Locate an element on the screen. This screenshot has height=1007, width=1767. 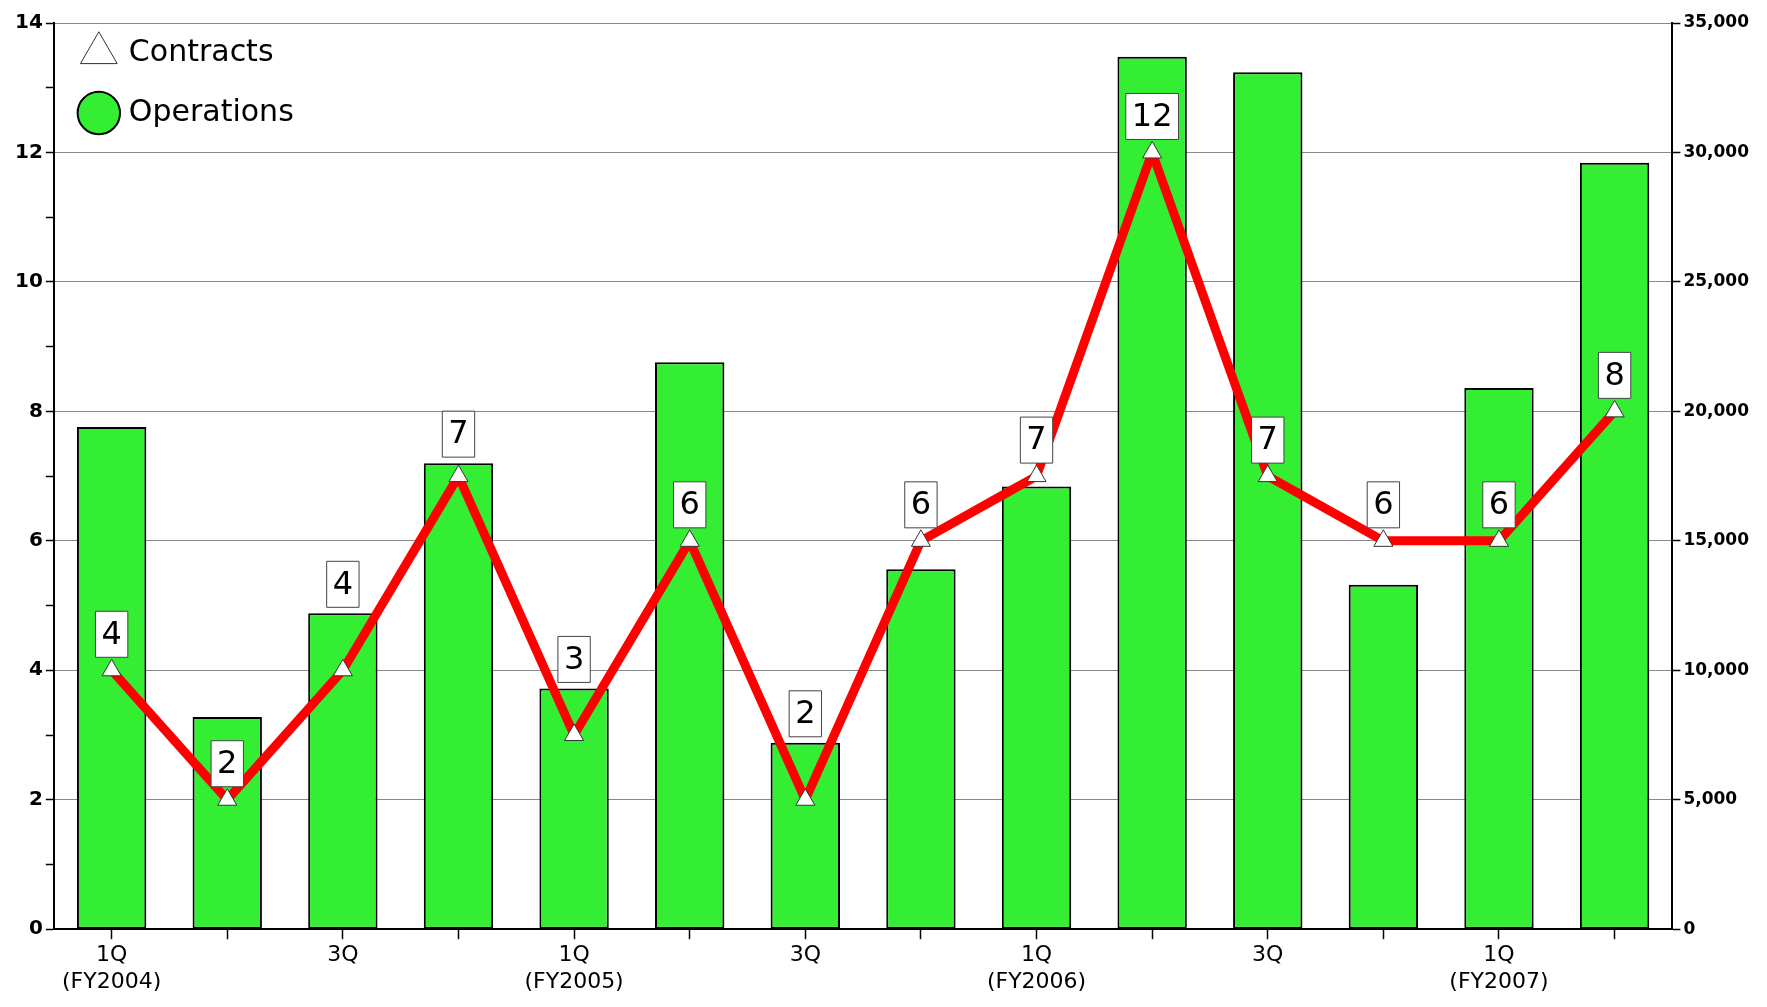
y-tick-label: 0 is located at coordinates (35, 927).